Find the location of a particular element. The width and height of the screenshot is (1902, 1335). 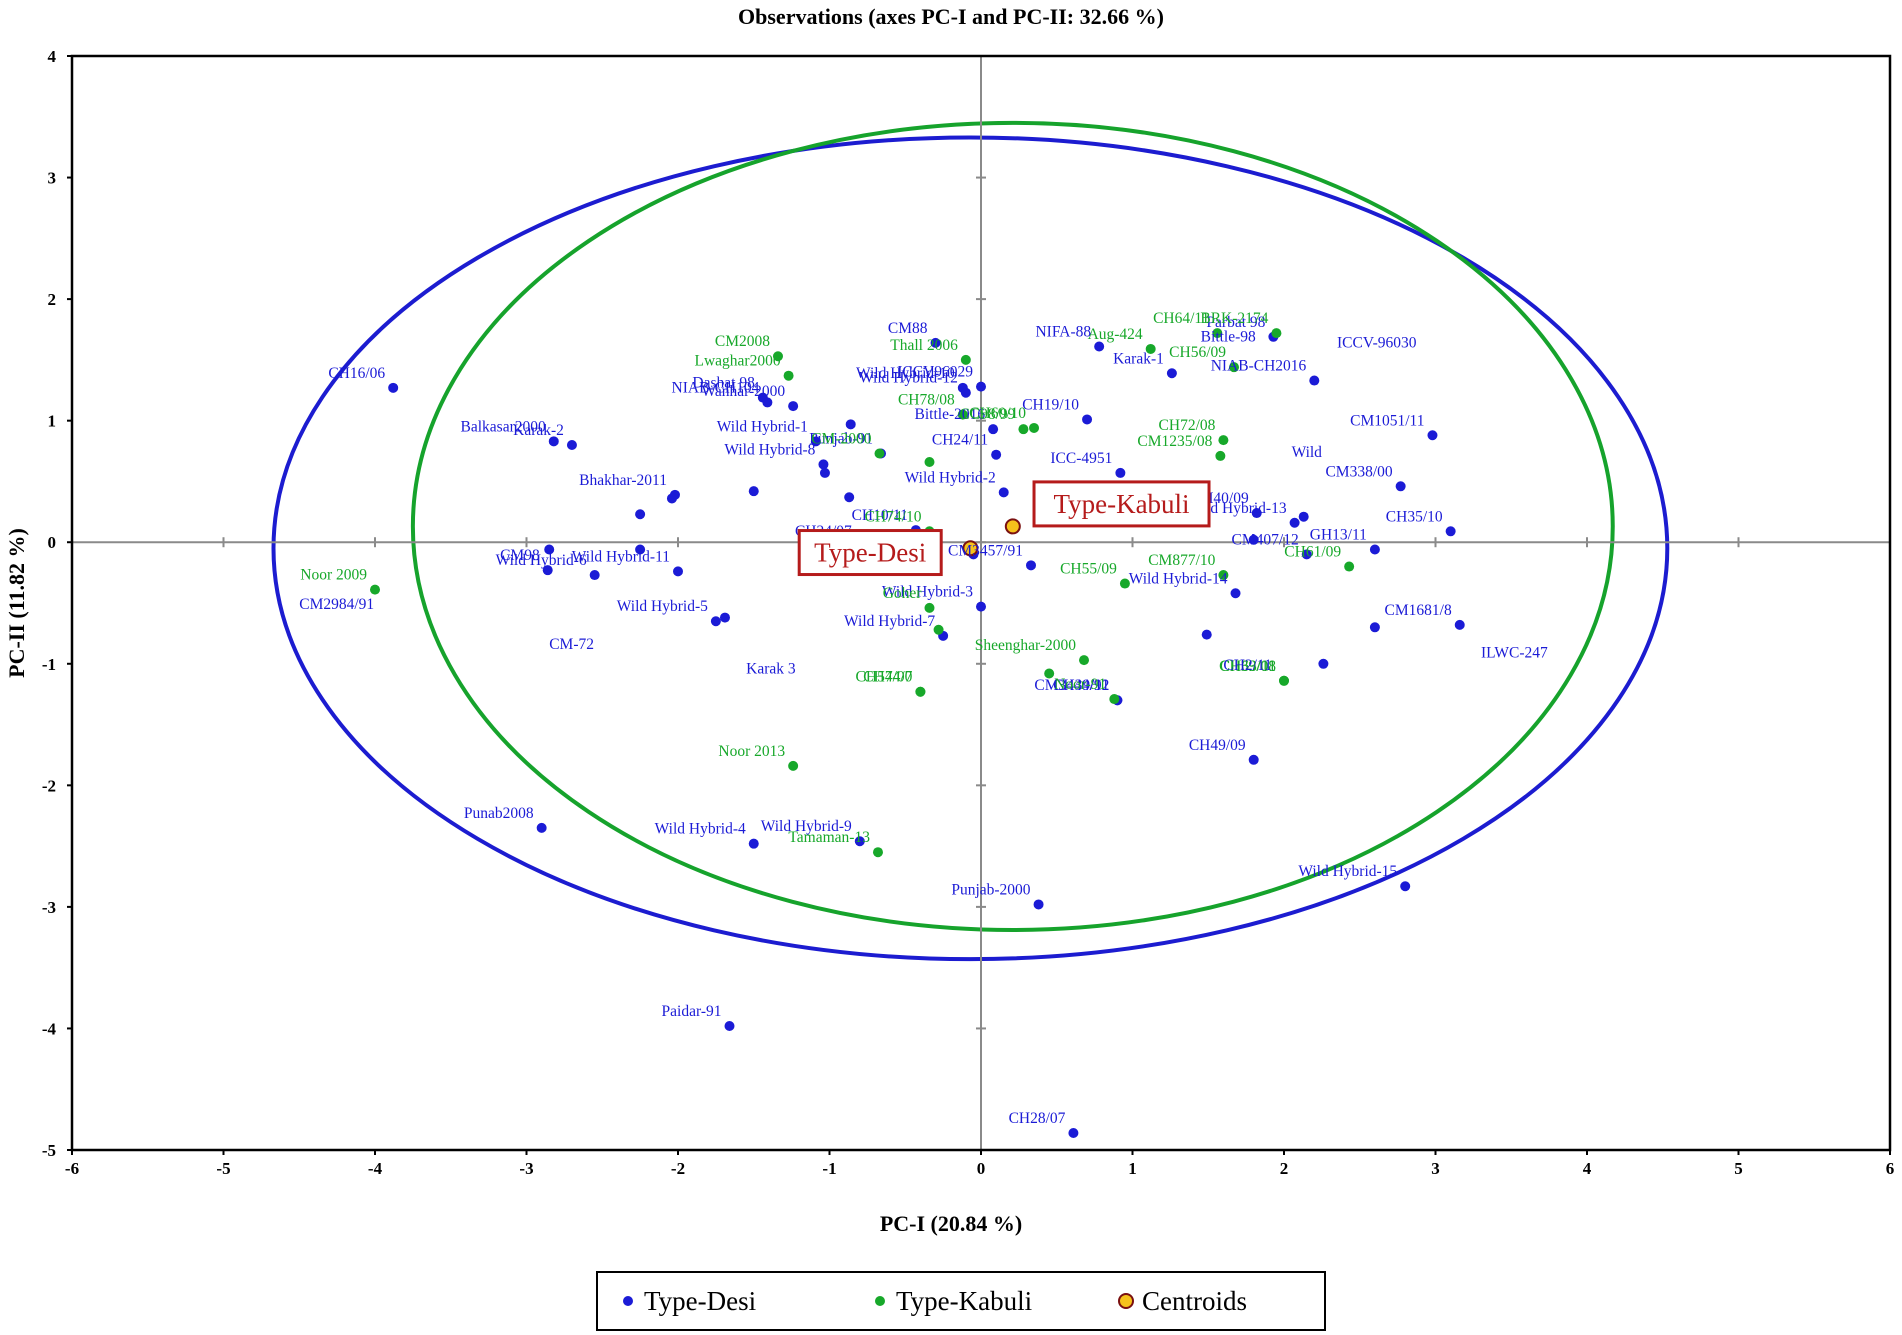

legend-label-centroids: Centroids is located at coordinates (1194, 1301).